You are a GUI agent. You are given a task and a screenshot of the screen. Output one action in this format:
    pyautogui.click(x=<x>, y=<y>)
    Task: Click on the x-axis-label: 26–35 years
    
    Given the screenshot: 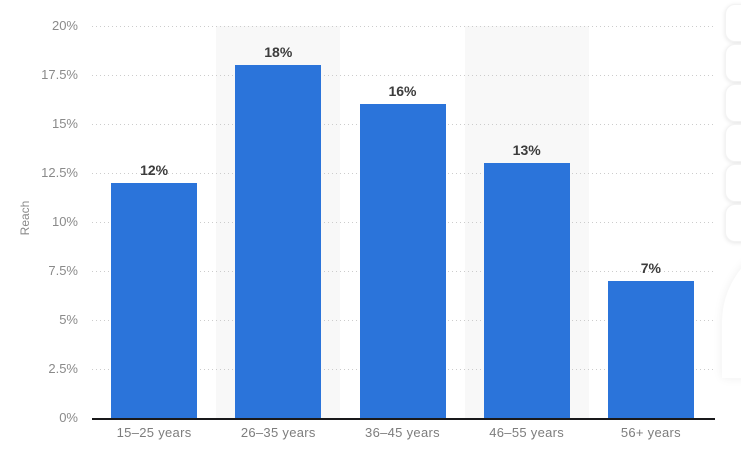 What is the action you would take?
    pyautogui.click(x=278, y=432)
    